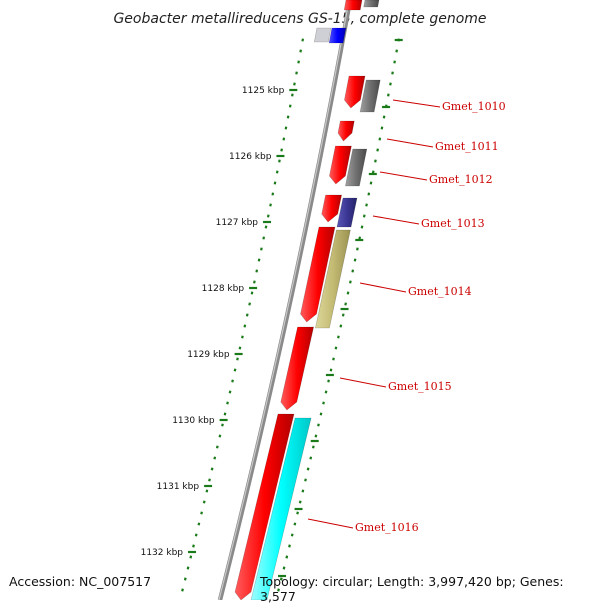  I want to click on tick-label: 1128 kbp, so click(223, 289).